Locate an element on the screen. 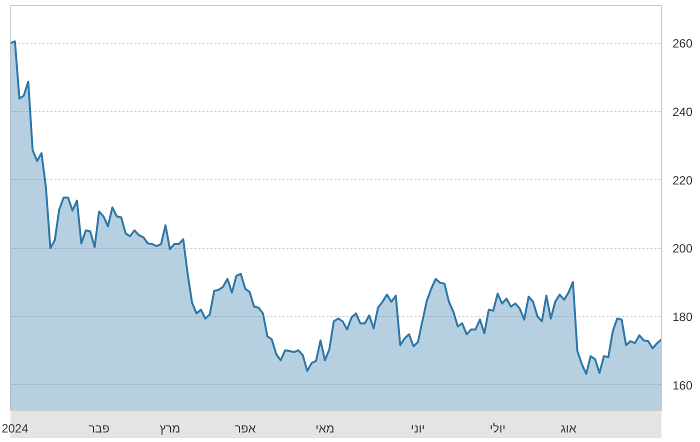  y-tick-label: 200 is located at coordinates (682, 249).